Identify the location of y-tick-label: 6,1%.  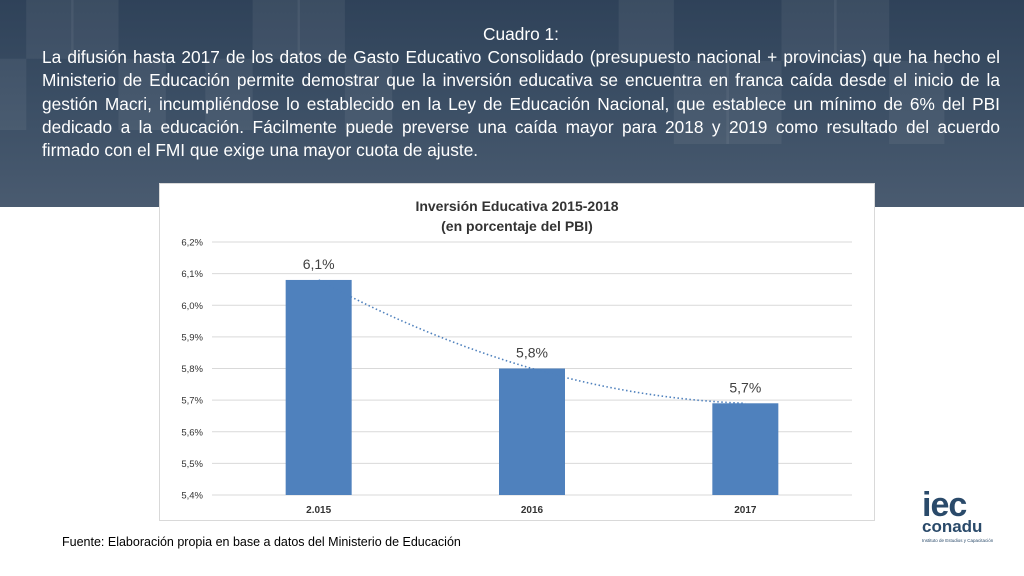
(192, 274).